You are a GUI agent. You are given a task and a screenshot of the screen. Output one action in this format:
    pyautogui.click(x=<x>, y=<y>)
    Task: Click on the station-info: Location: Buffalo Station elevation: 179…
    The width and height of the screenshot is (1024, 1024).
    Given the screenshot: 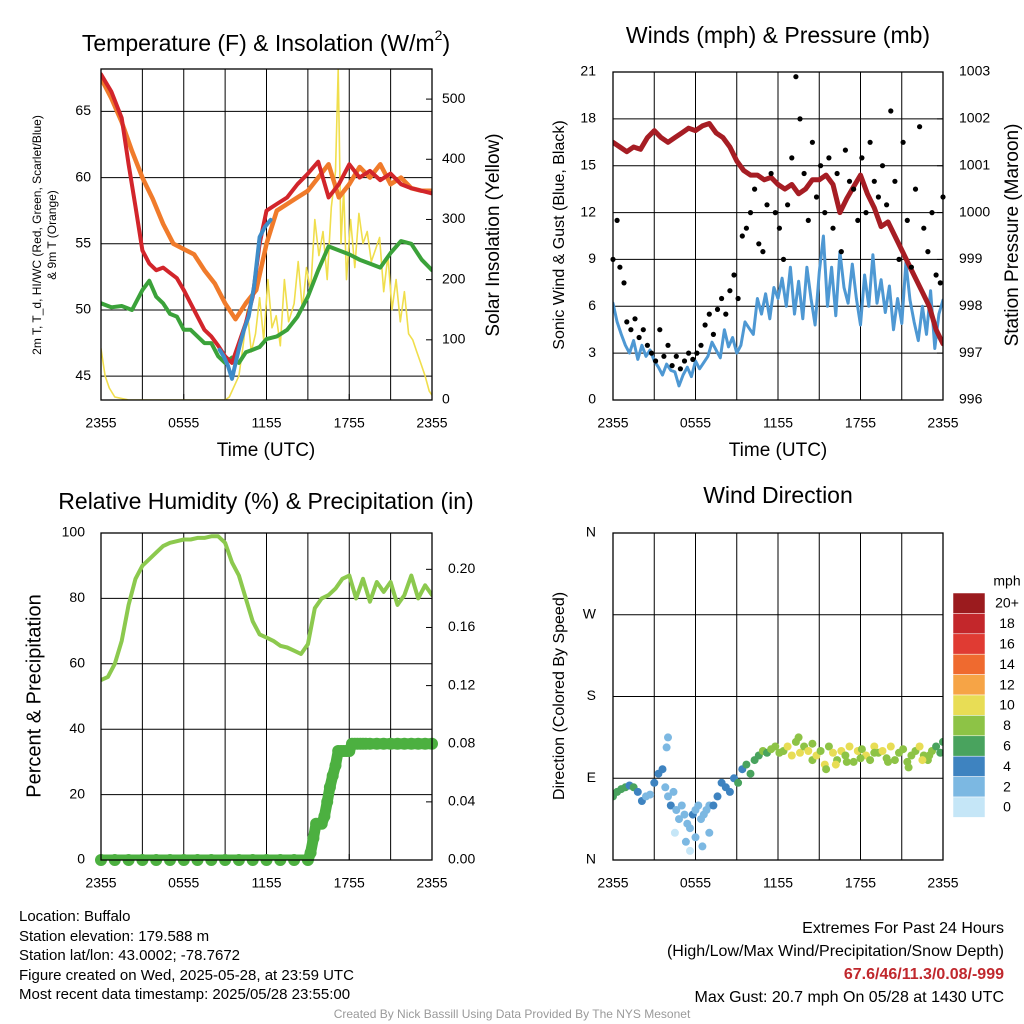 What is the action you would take?
    pyautogui.click(x=186, y=956)
    